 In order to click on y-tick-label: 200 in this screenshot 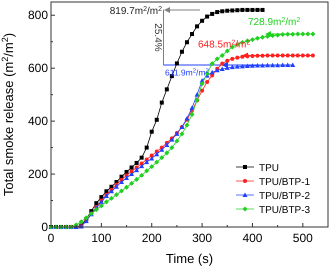, I will do `click(38, 174)`.